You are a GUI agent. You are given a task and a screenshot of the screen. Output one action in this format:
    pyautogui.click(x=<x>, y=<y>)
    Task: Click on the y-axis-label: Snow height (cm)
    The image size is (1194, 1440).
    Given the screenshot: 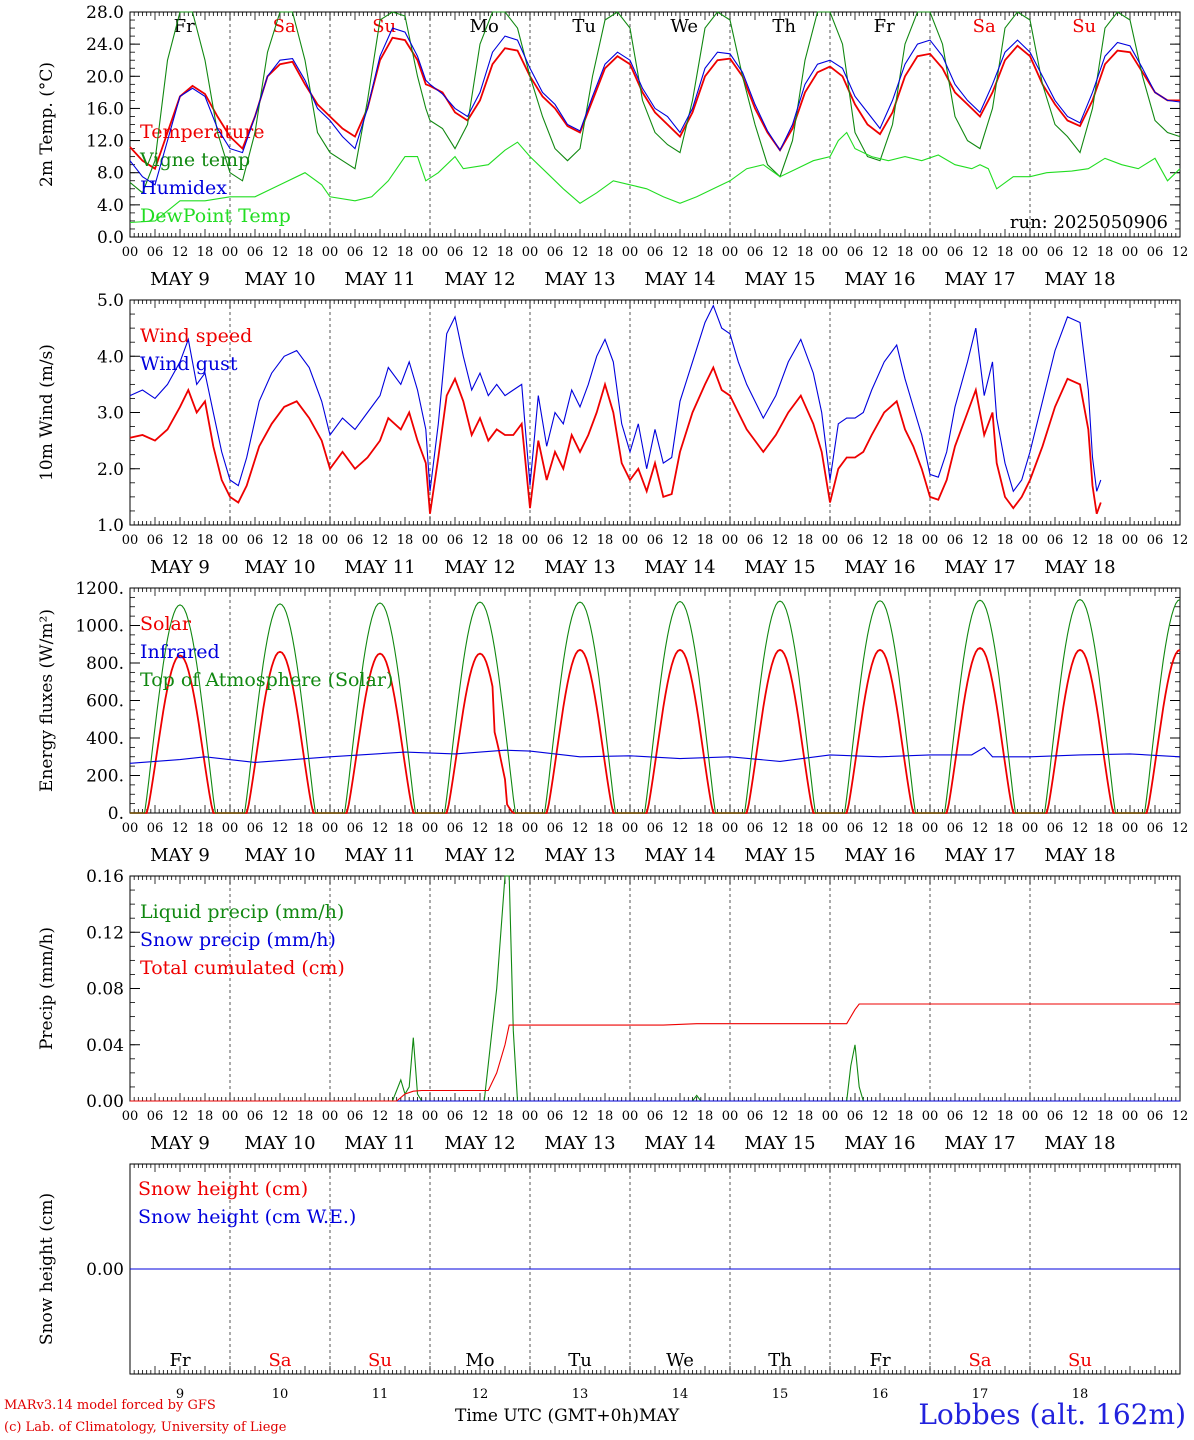 What is the action you would take?
    pyautogui.click(x=47, y=1269)
    